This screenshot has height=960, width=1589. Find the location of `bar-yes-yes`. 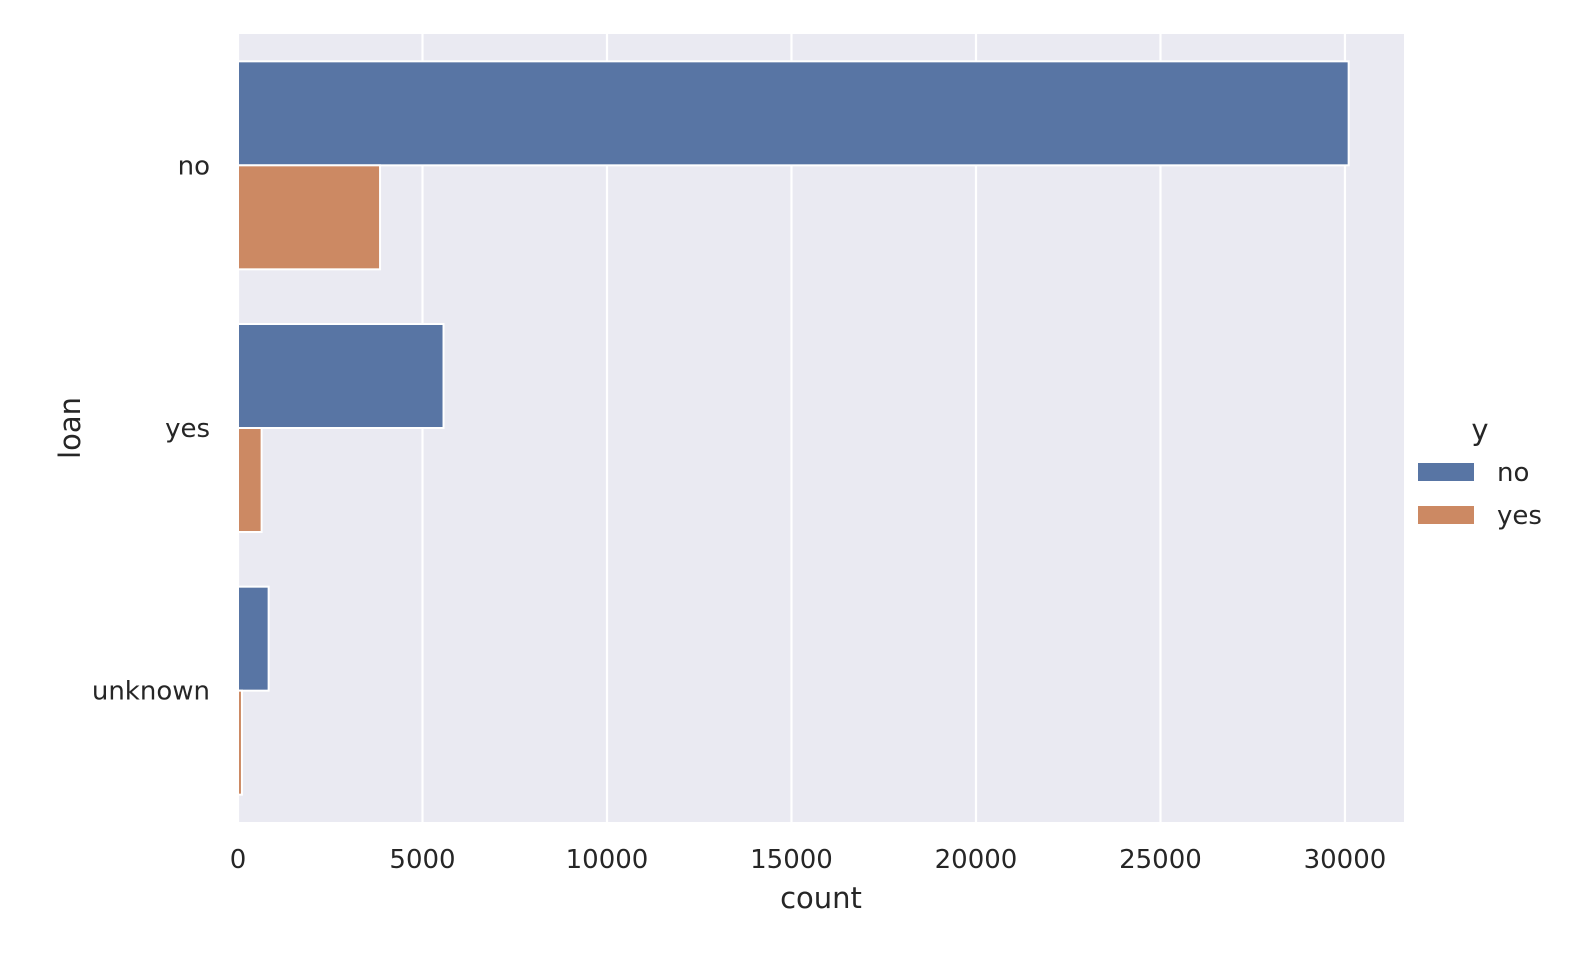

bar-yes-yes is located at coordinates (250, 480).